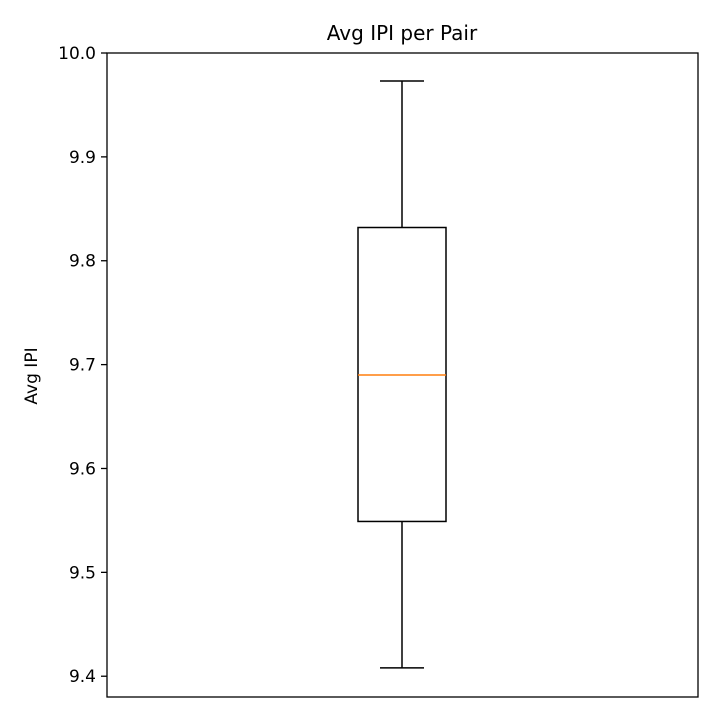 The width and height of the screenshot is (720, 720). I want to click on y-tick-label: 9.7, so click(82, 366).